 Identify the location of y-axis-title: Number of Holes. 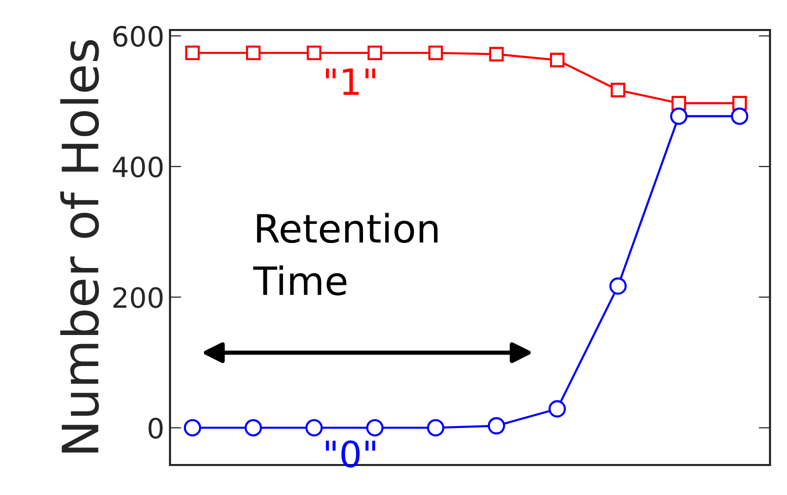
(79, 246).